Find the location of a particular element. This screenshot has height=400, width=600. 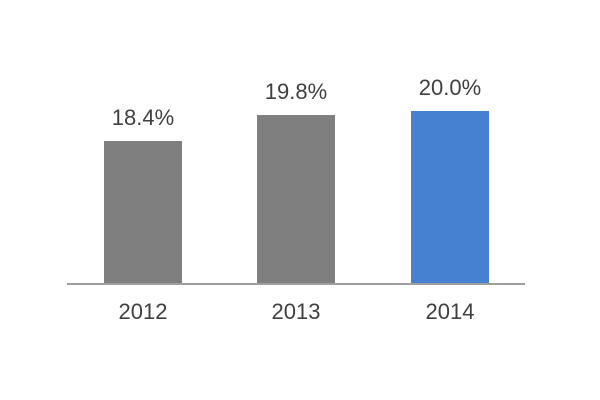

bar-value-label-2014: 20.0% is located at coordinates (450, 87).